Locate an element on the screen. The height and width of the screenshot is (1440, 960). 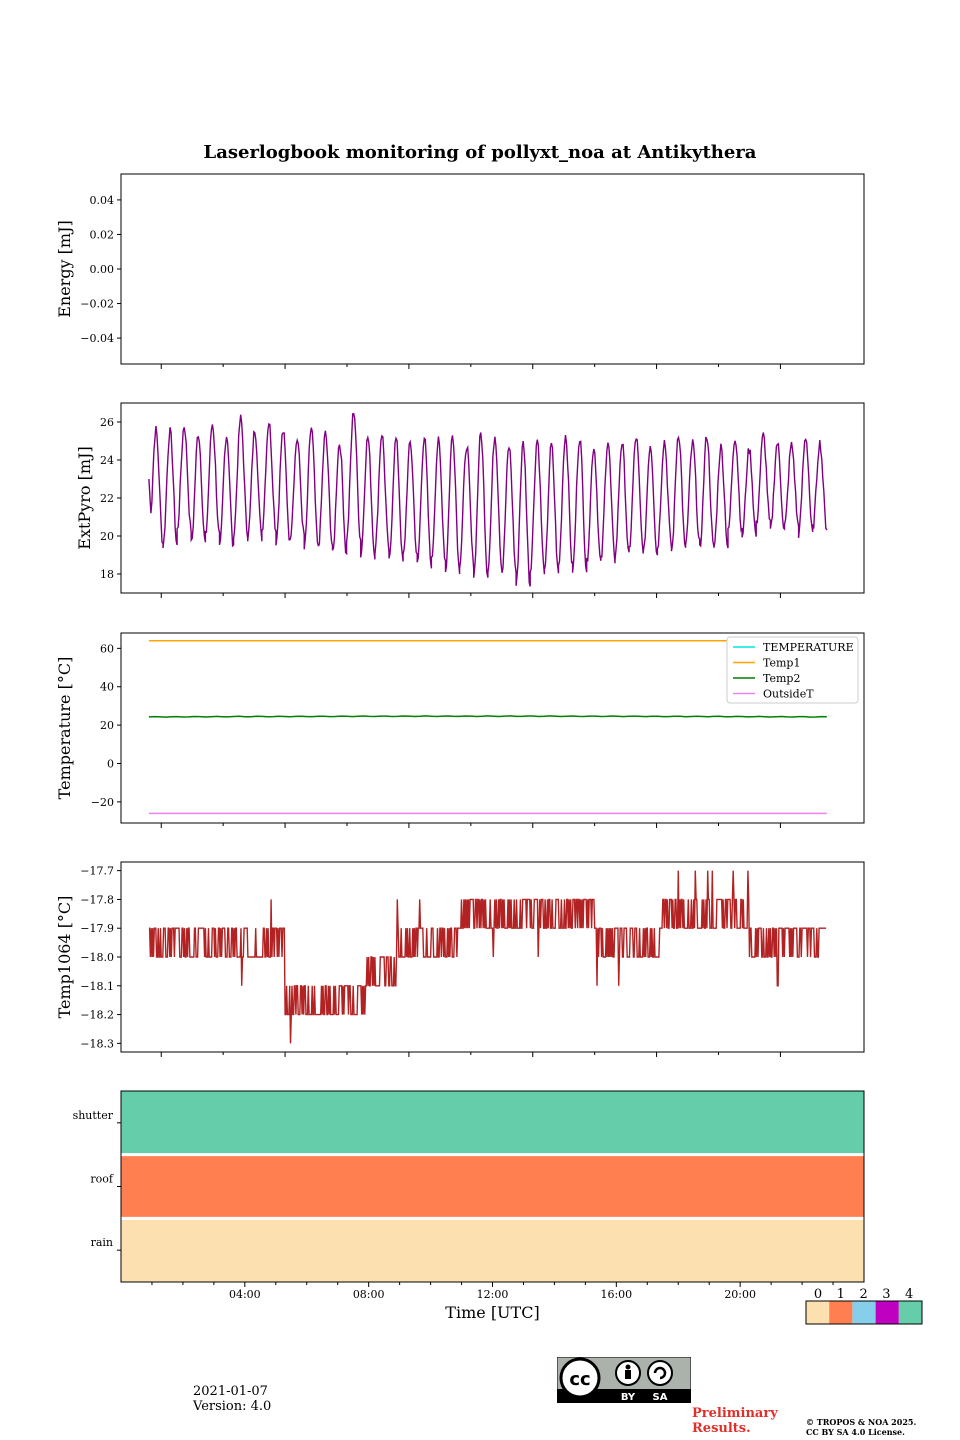
x-tick-label: 12:00 is located at coordinates (493, 1294).